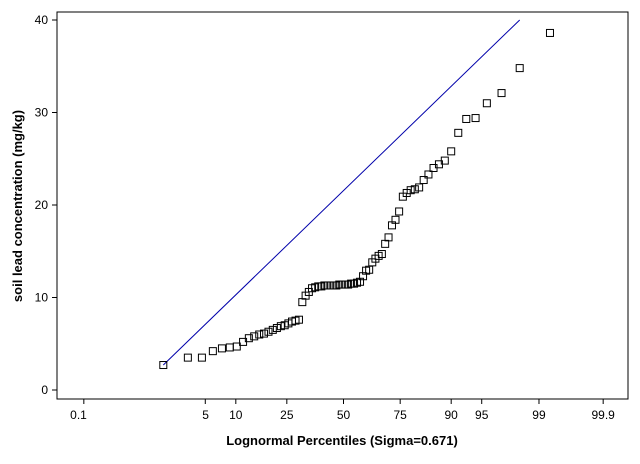 Image resolution: width=640 pixels, height=464 pixels. I want to click on x-tick-label: 90, so click(452, 415).